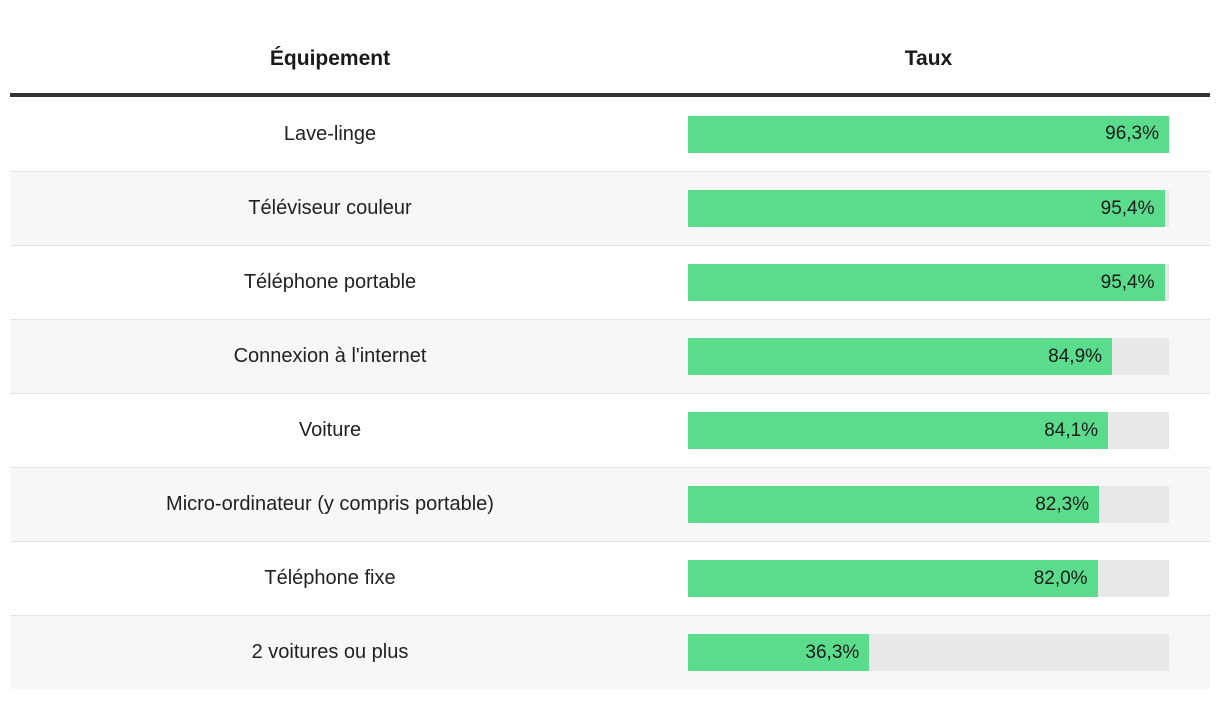  What do you see at coordinates (330, 356) in the screenshot?
I see `equipment-label: Connexion à l'internet` at bounding box center [330, 356].